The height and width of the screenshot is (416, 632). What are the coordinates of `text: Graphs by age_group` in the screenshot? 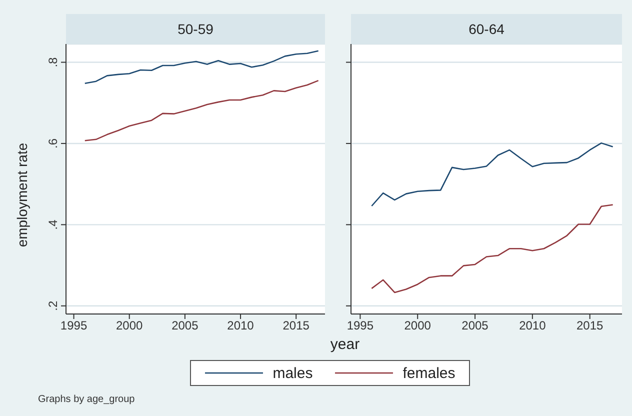 It's located at (86, 399).